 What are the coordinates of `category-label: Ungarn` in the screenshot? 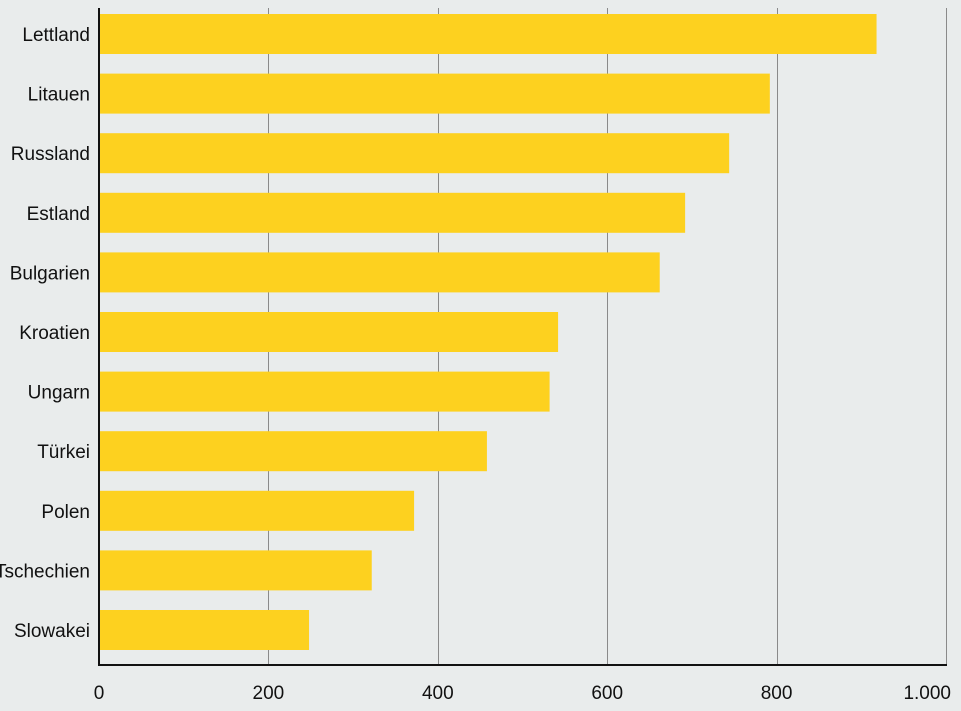 It's located at (59, 393).